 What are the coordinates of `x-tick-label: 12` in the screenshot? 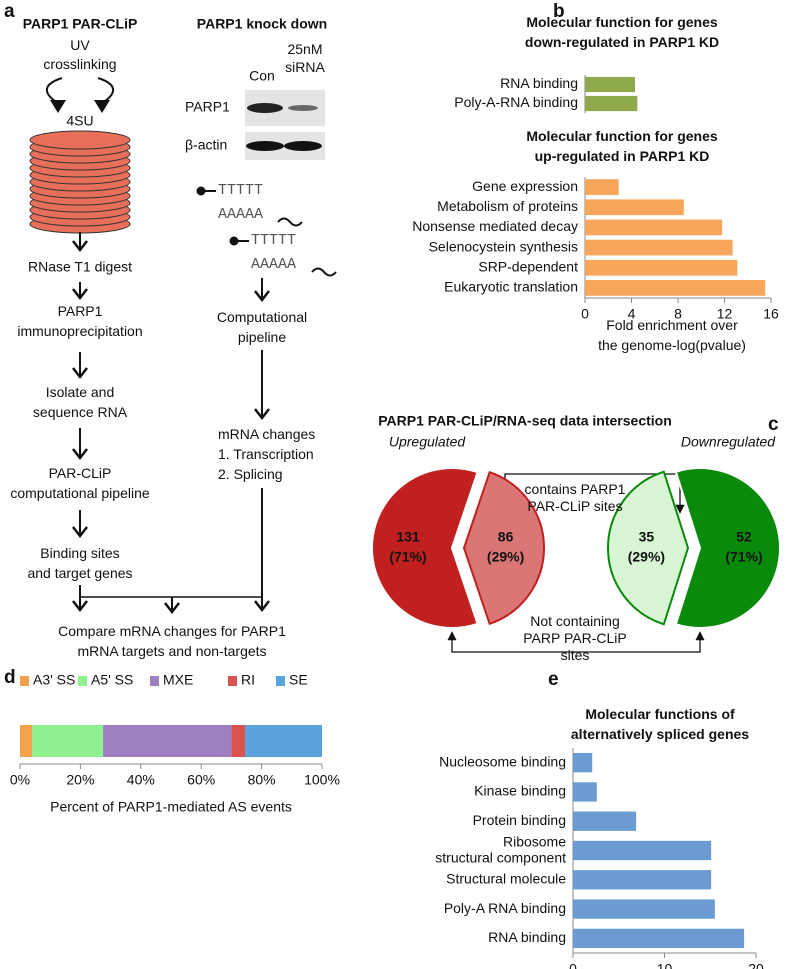 It's located at (725, 314).